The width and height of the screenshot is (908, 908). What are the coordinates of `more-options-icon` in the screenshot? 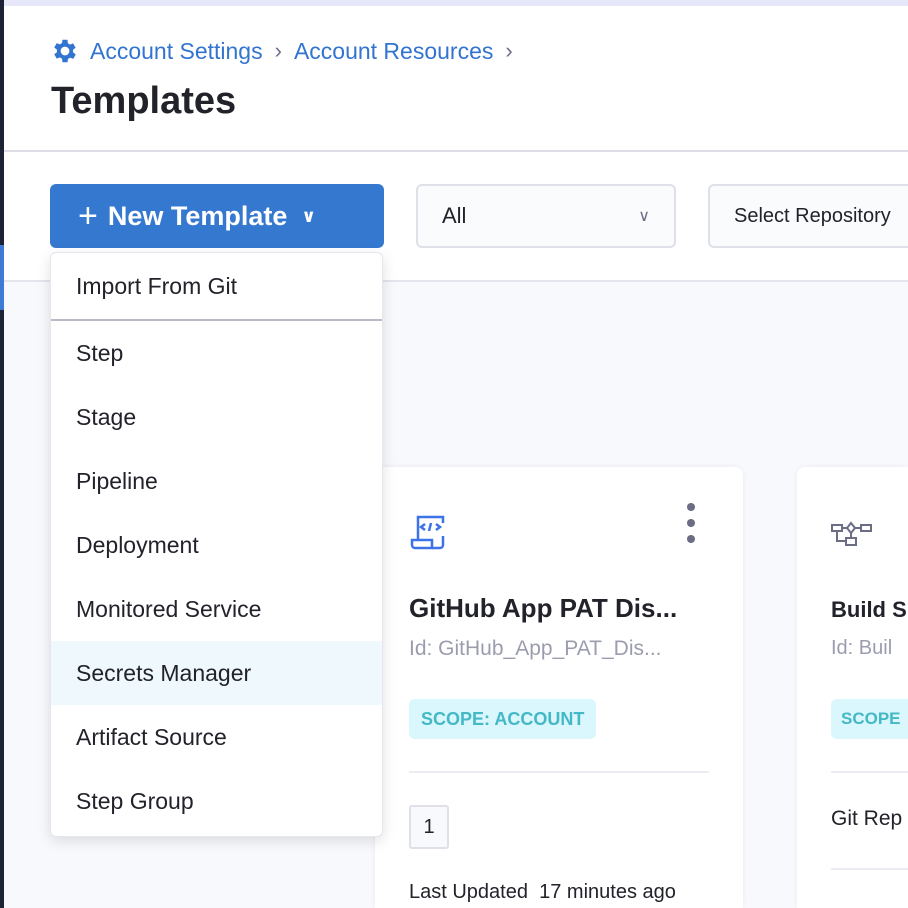 It's located at (691, 523).